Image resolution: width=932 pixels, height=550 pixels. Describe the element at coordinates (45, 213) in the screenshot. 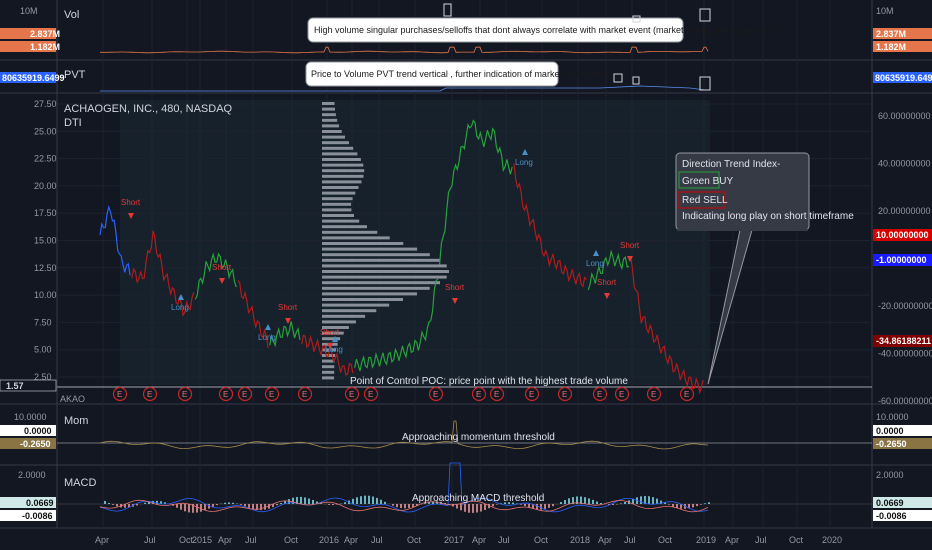

I see `price-tick-label: 17.50` at that location.